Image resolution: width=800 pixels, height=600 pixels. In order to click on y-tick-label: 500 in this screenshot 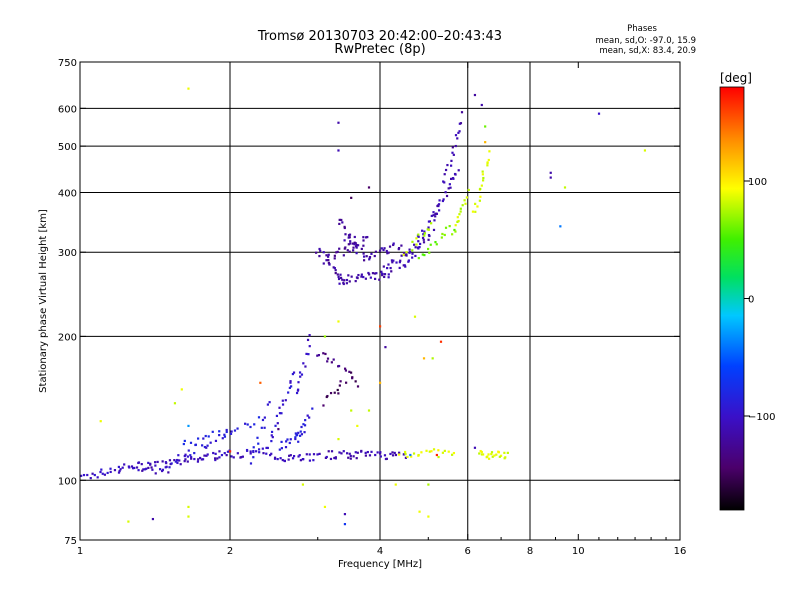, I will do `click(67, 147)`.